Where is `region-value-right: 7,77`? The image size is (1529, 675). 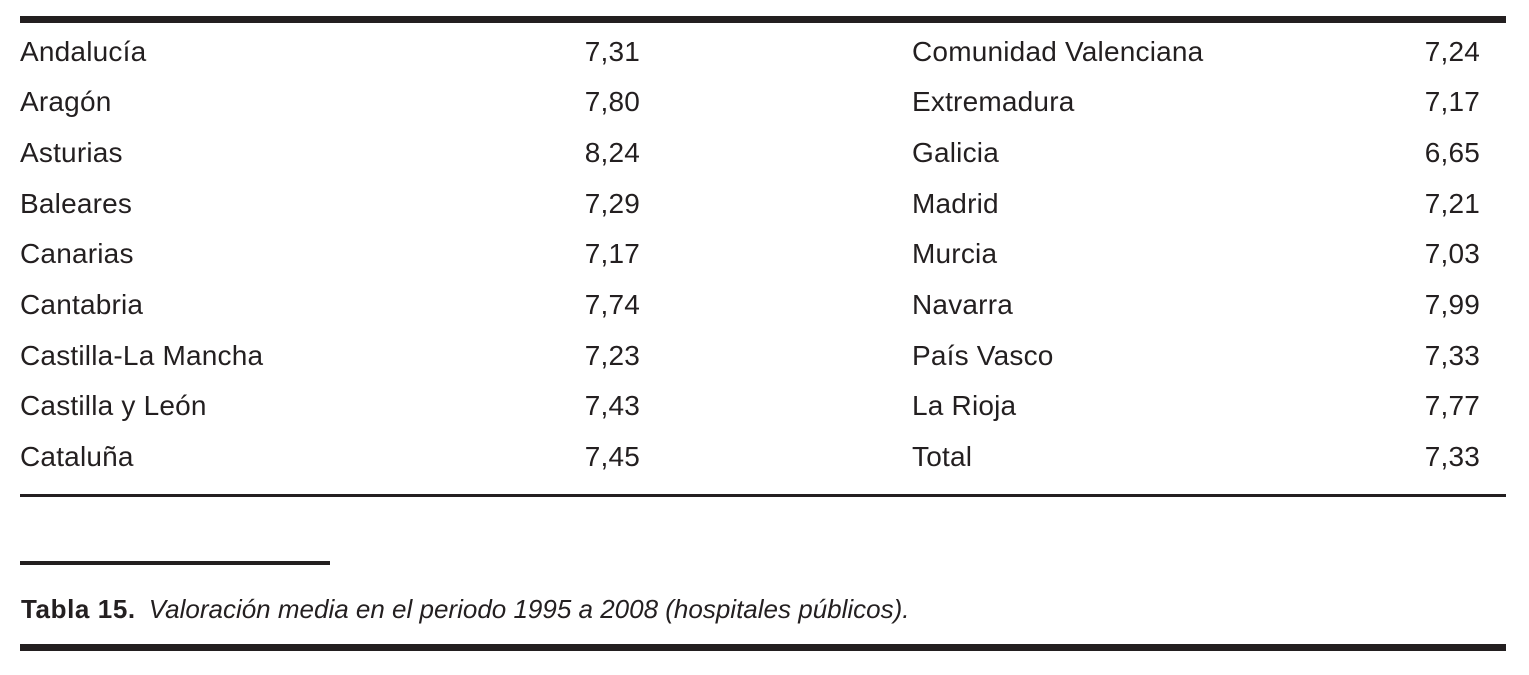
region-value-right: 7,77 is located at coordinates (1452, 406).